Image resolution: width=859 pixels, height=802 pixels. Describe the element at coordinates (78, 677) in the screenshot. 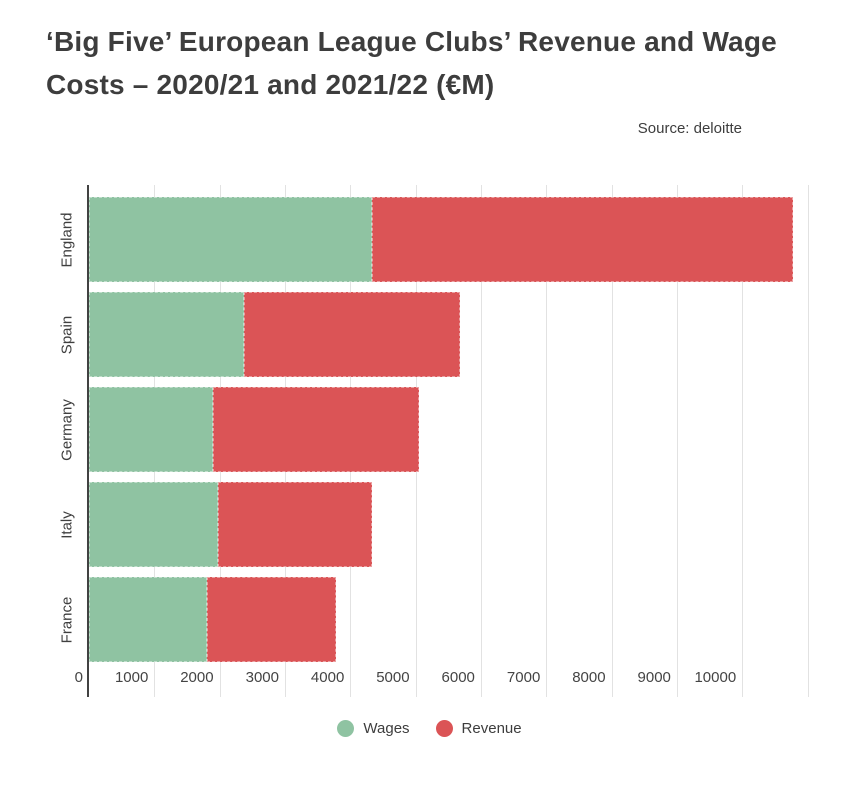

I see `x-tick-label: 0` at that location.